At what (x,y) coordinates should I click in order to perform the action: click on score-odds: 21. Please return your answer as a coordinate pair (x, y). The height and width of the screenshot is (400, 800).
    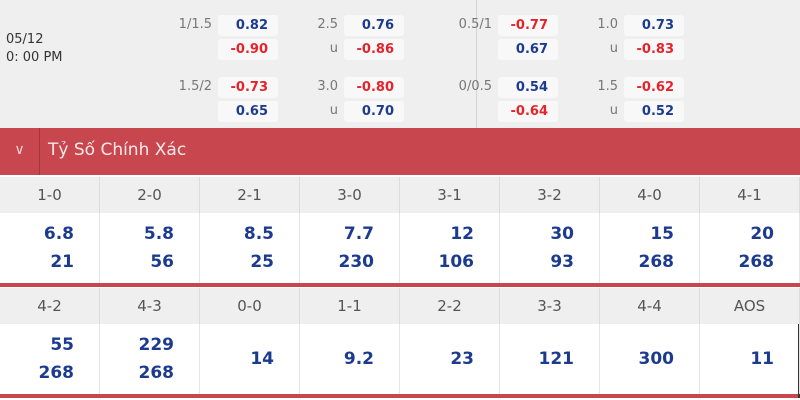
    Looking at the image, I should click on (62, 262).